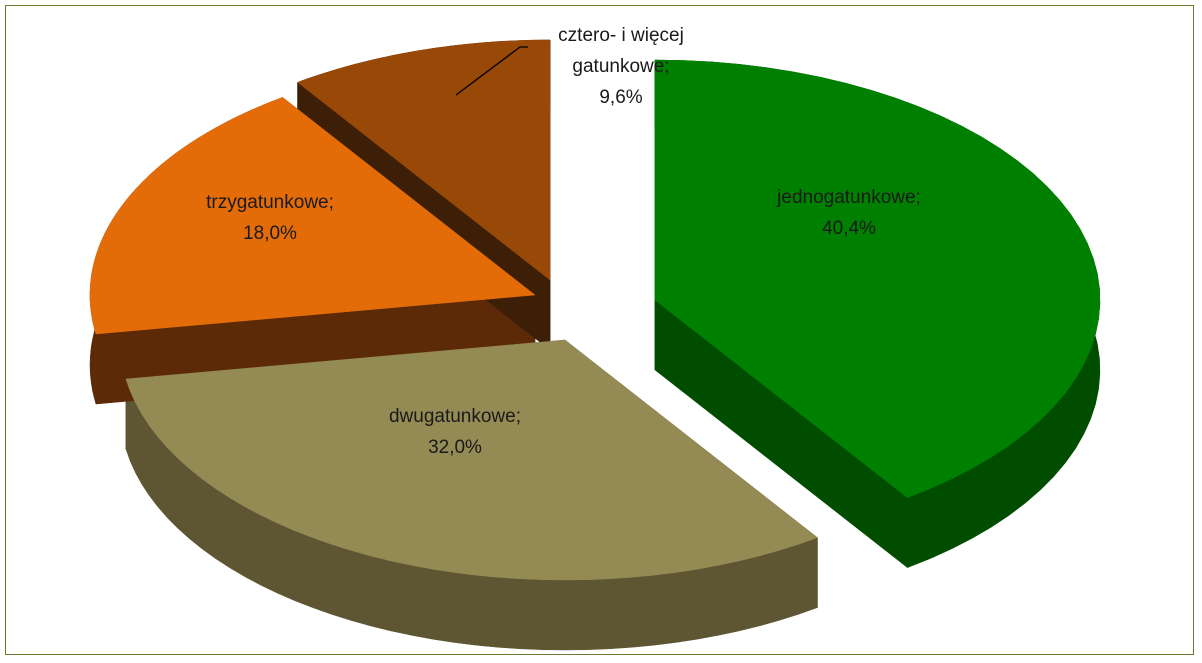 The image size is (1202, 663). I want to click on label-cztero-value: 9,6%, so click(620, 97).